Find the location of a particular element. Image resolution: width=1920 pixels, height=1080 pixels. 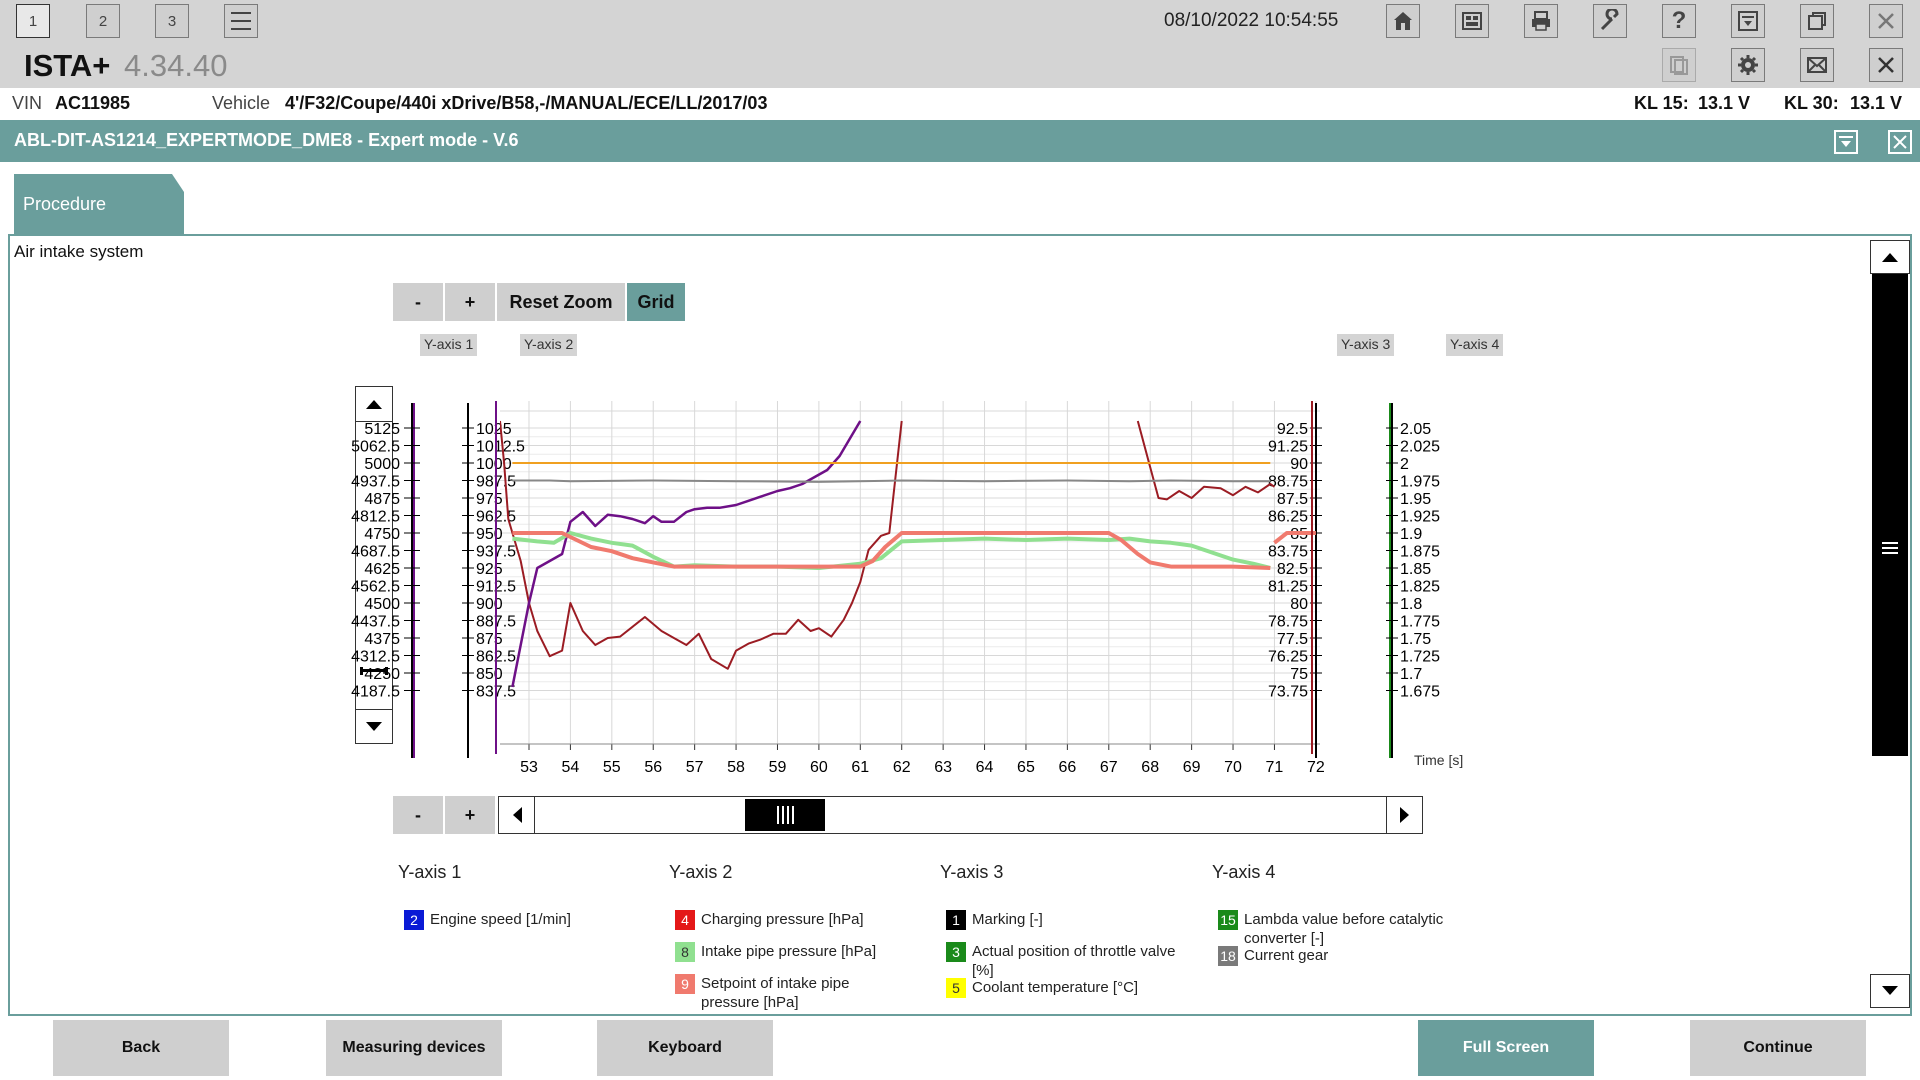

minimize-procedure-icon is located at coordinates (1846, 142).